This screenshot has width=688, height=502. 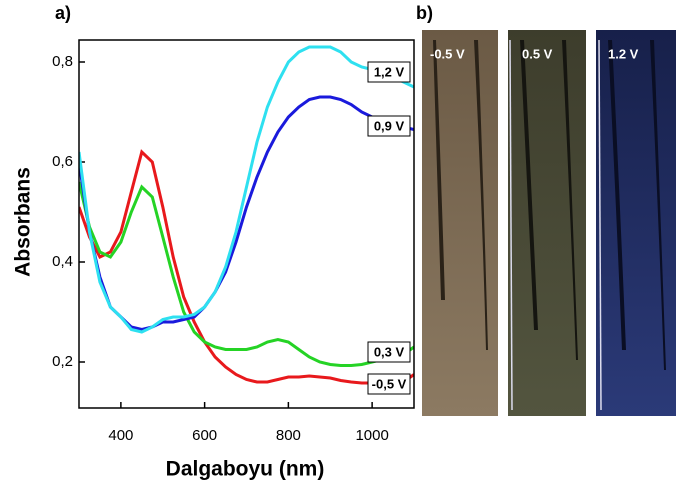 I want to click on series-label: 0,9 V, so click(x=389, y=125).